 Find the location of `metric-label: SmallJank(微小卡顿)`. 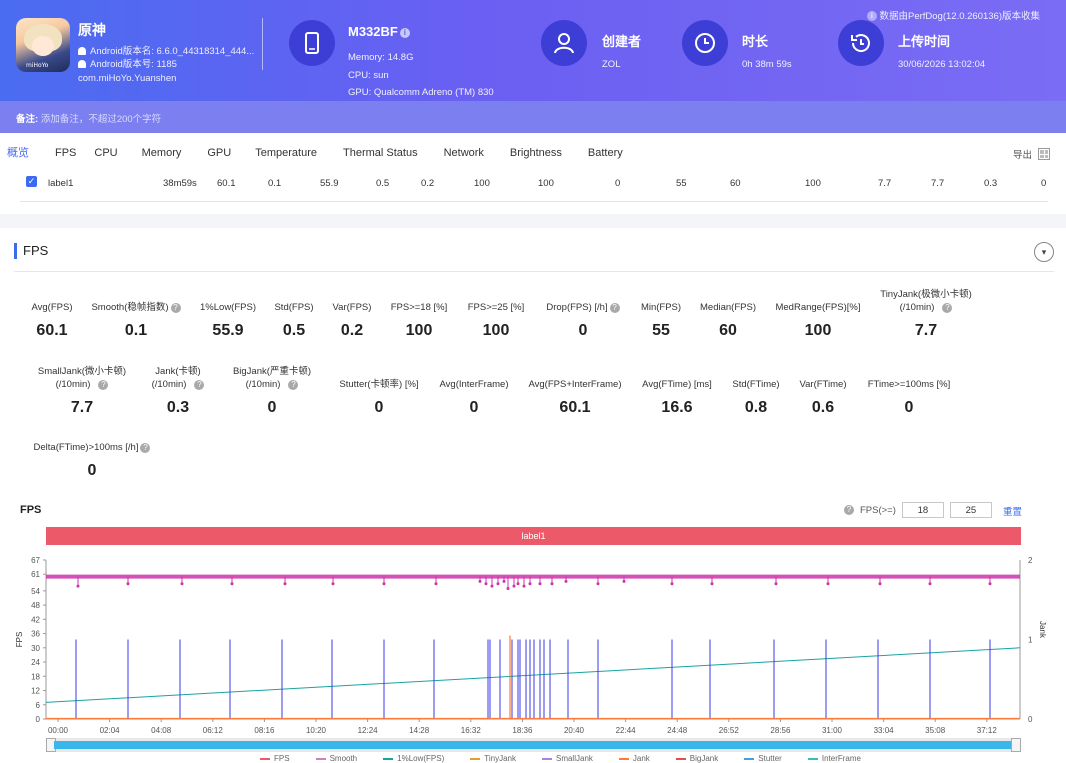

metric-label: SmallJank(微小卡顿) is located at coordinates (82, 371).